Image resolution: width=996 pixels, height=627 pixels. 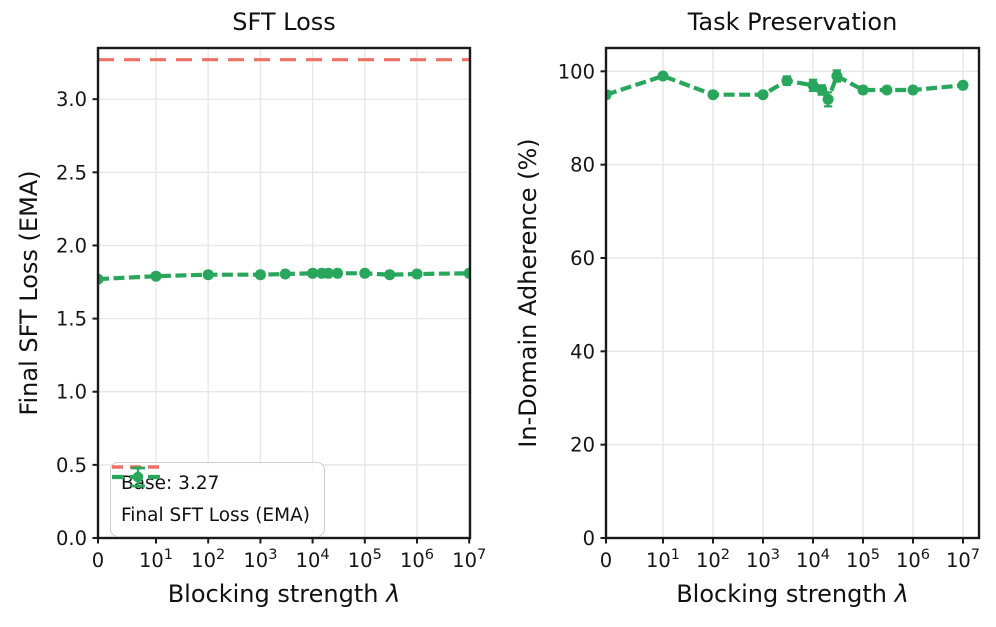 I want to click on y-axis-label-right: In-Domain Adherence (%), so click(x=528, y=293).